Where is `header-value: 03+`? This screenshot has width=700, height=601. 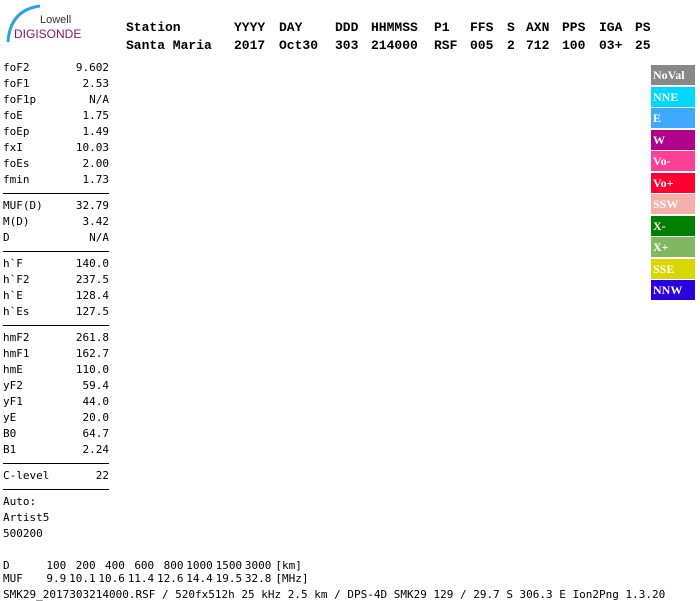 header-value: 03+ is located at coordinates (611, 45).